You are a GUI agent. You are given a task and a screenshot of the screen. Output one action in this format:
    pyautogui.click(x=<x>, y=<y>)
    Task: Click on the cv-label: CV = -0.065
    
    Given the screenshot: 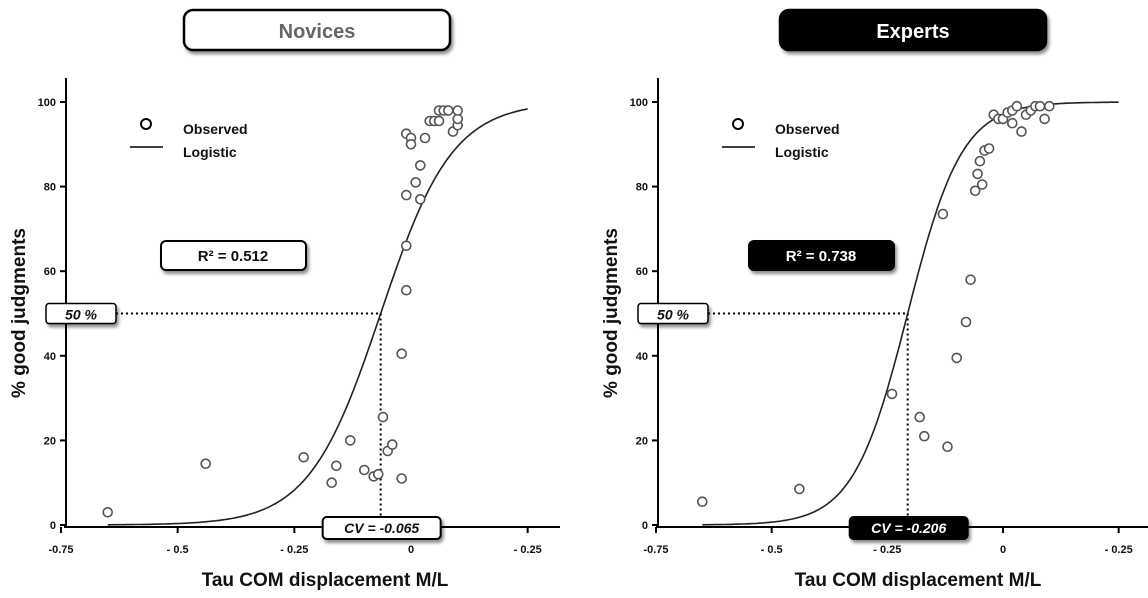 What is the action you would take?
    pyautogui.click(x=381, y=528)
    